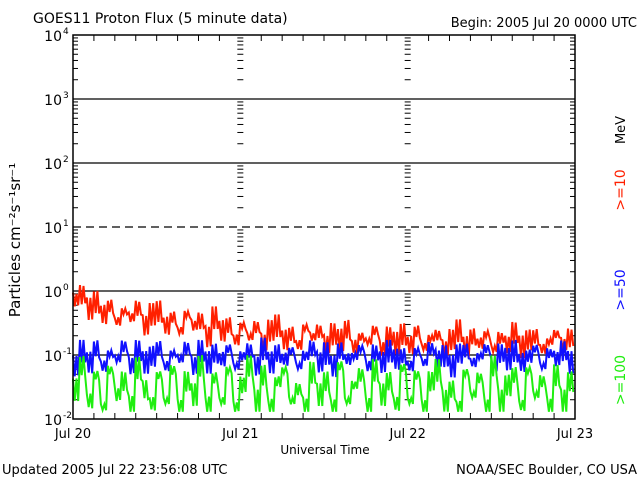  I want to click on source-credit: NOAA/SEC Boulder, CO USA, so click(546, 470).